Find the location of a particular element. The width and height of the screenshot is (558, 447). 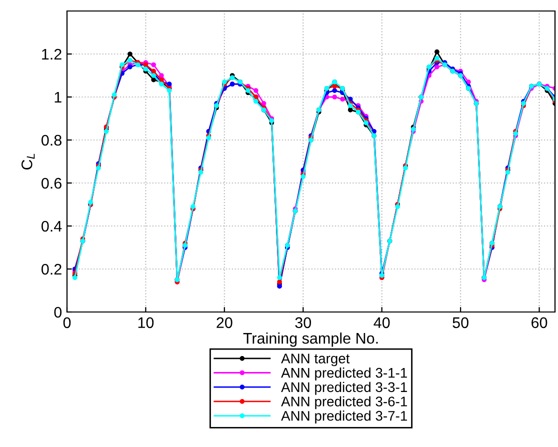

x-tick-label: 0 is located at coordinates (67, 322).